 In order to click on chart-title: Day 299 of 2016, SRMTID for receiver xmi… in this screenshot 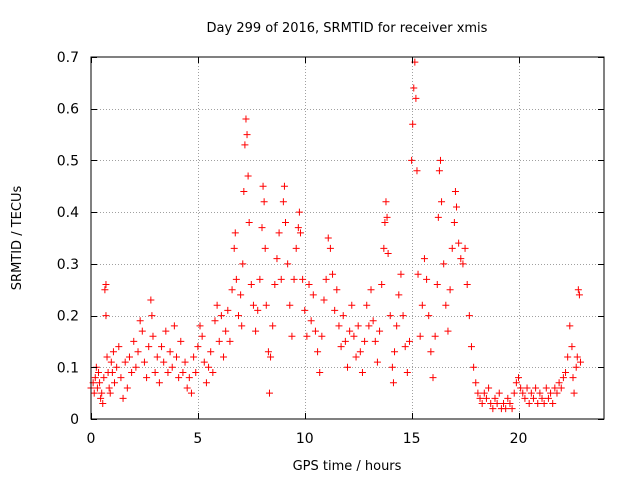, I will do `click(347, 28)`.